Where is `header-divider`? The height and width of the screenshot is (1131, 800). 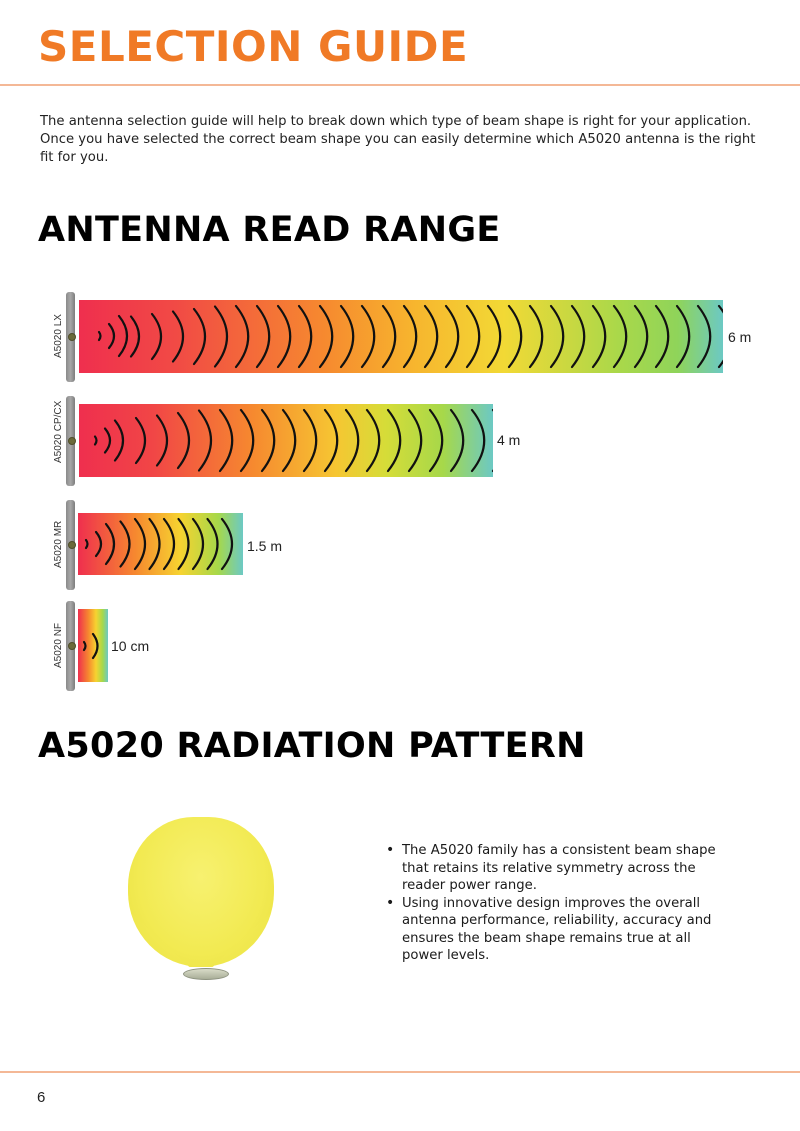 header-divider is located at coordinates (400, 85).